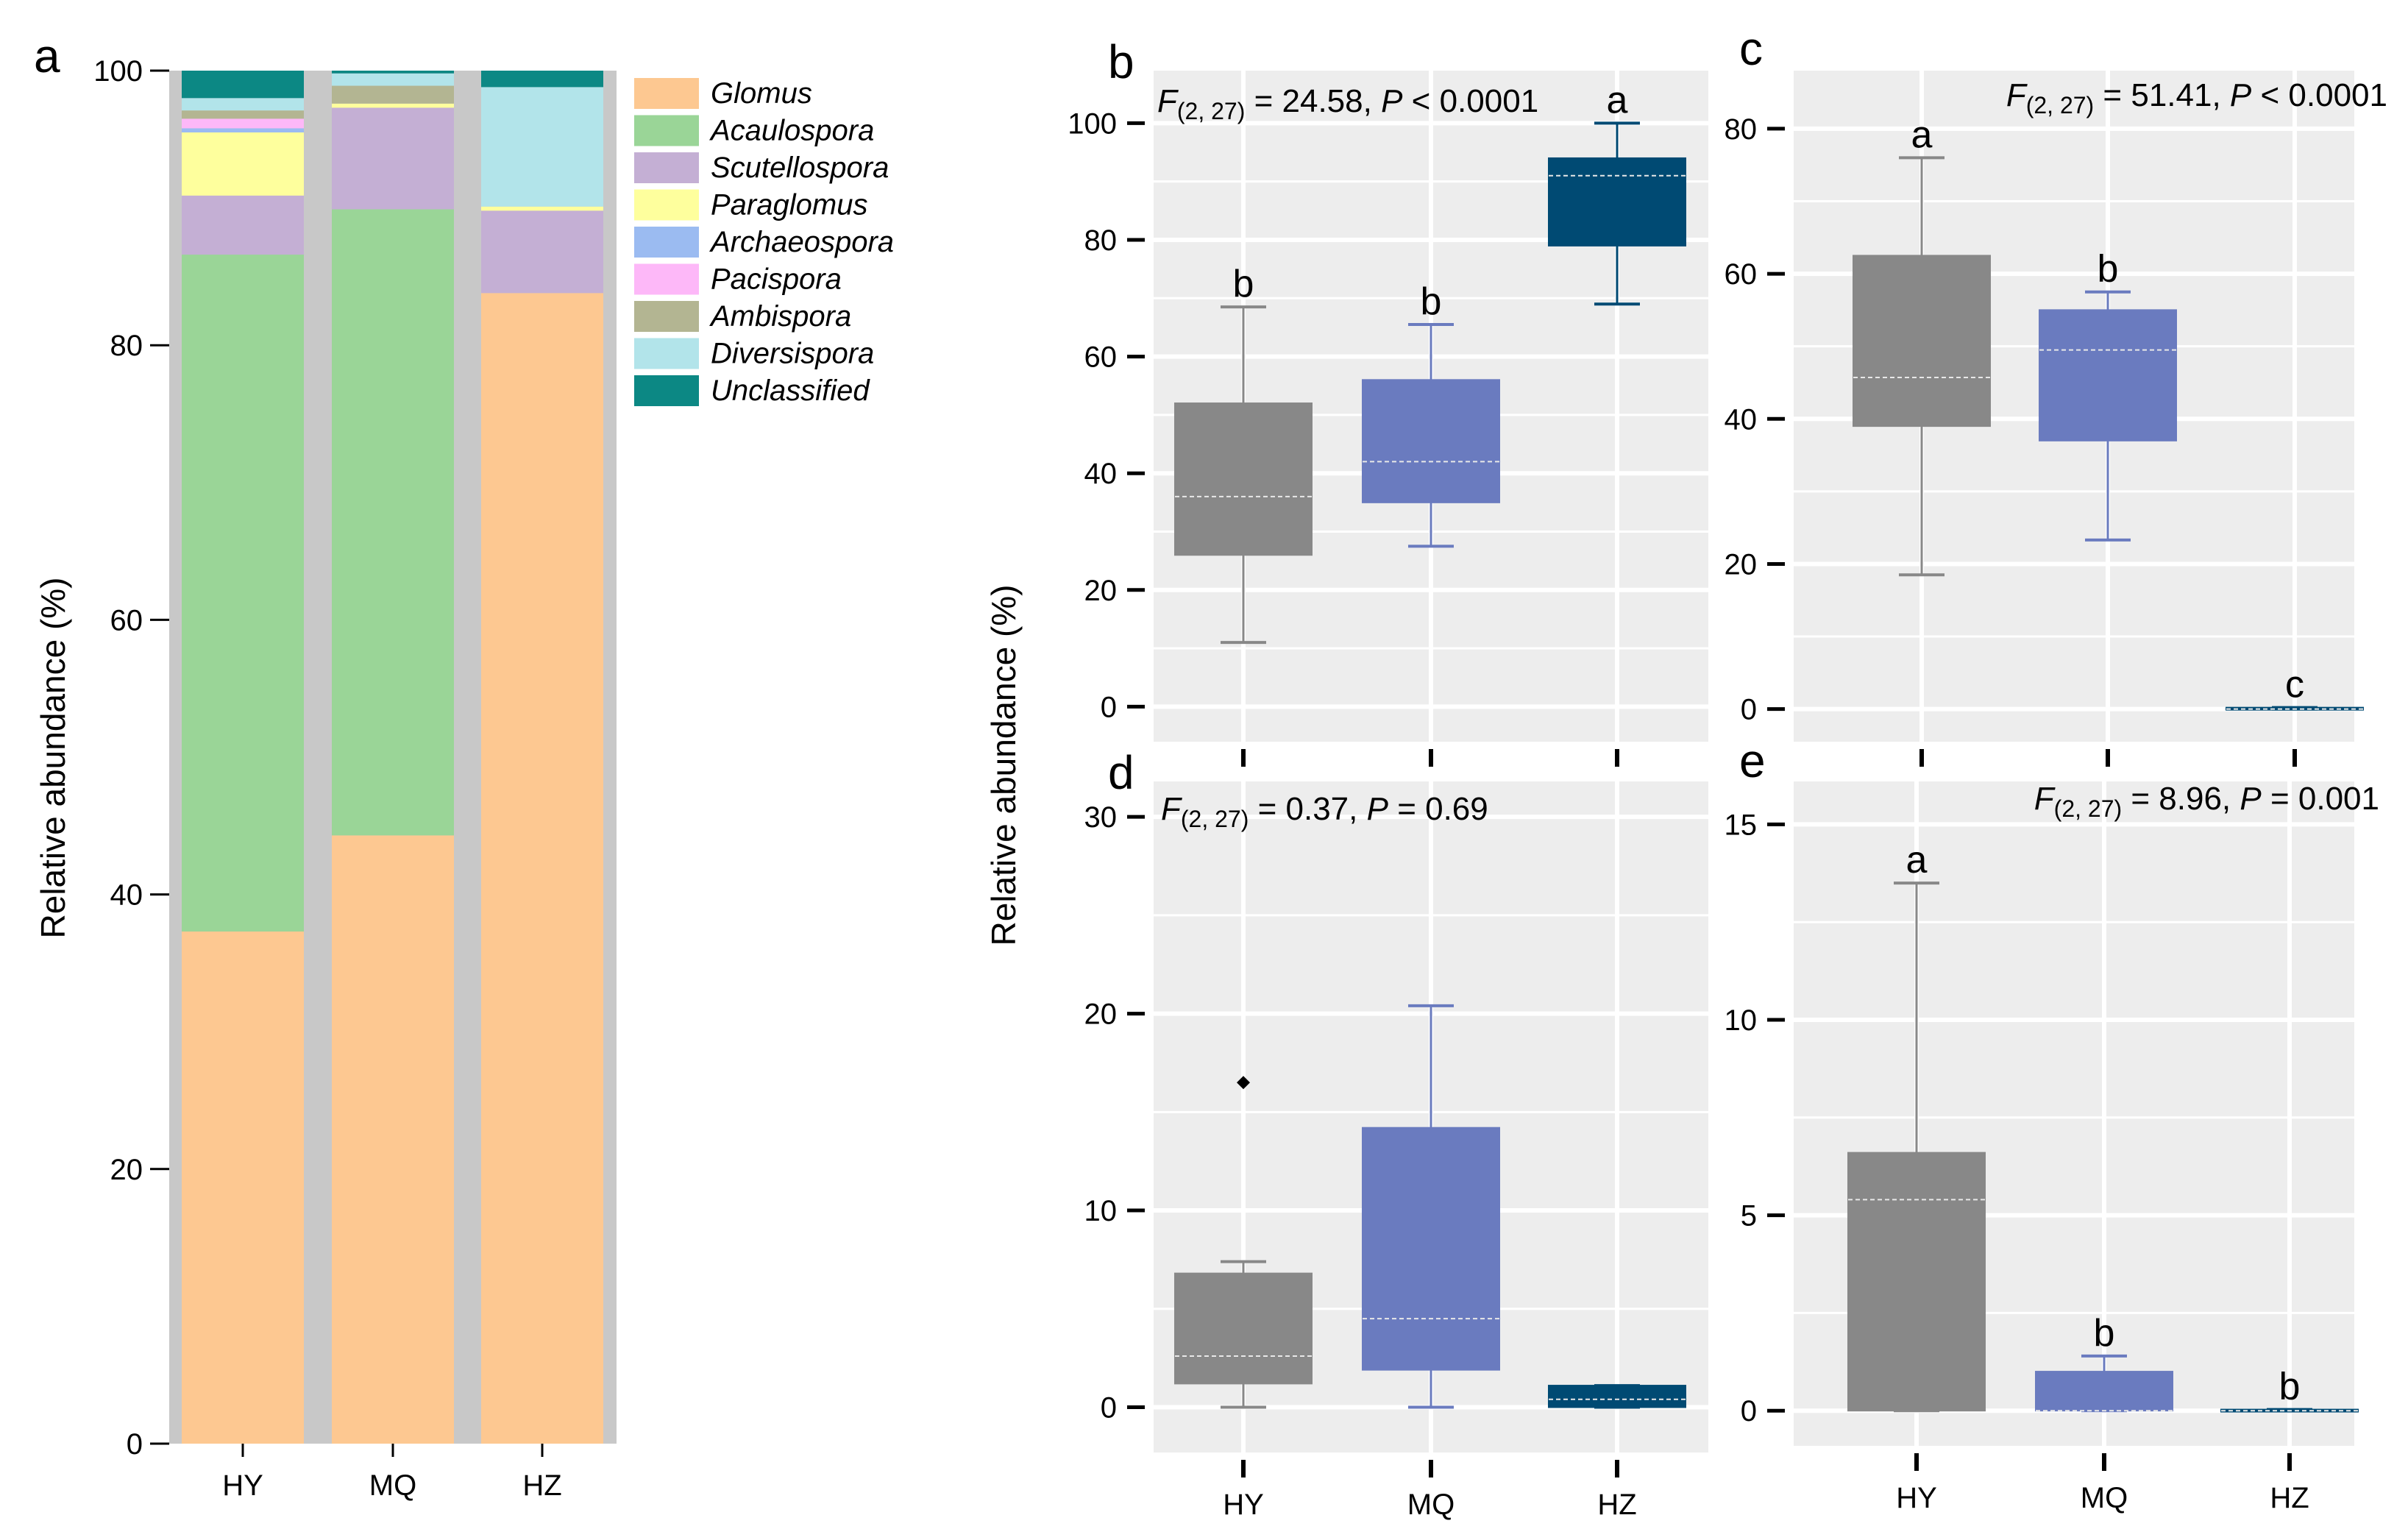 The height and width of the screenshot is (1529, 2408). Describe the element at coordinates (1092, 124) in the screenshot. I see `panel-b-ytick-label: 100` at that location.